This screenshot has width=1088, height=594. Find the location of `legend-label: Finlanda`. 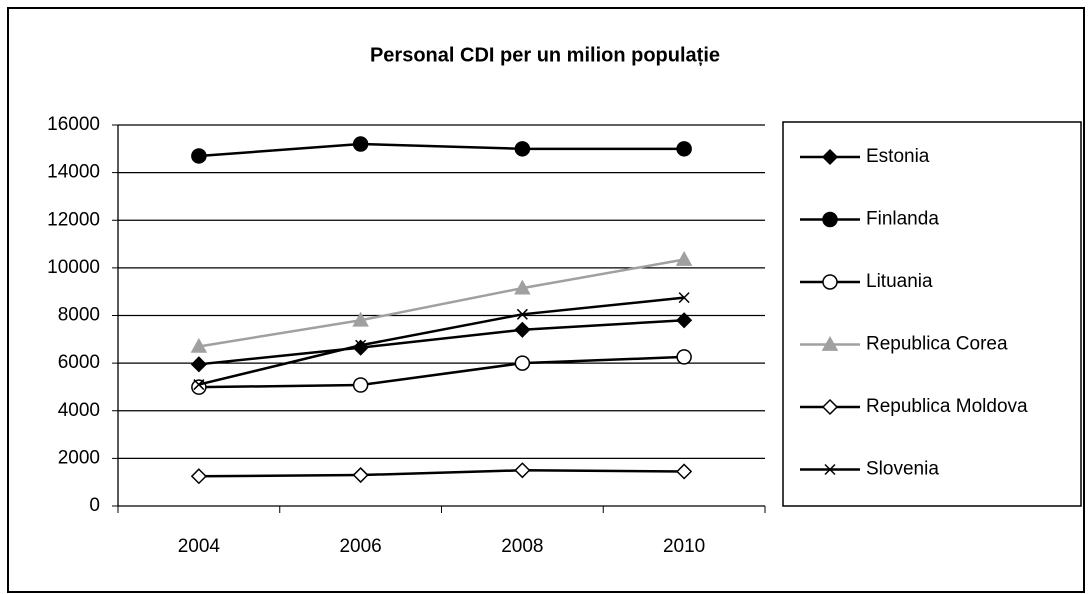

legend-label: Finlanda is located at coordinates (902, 219).